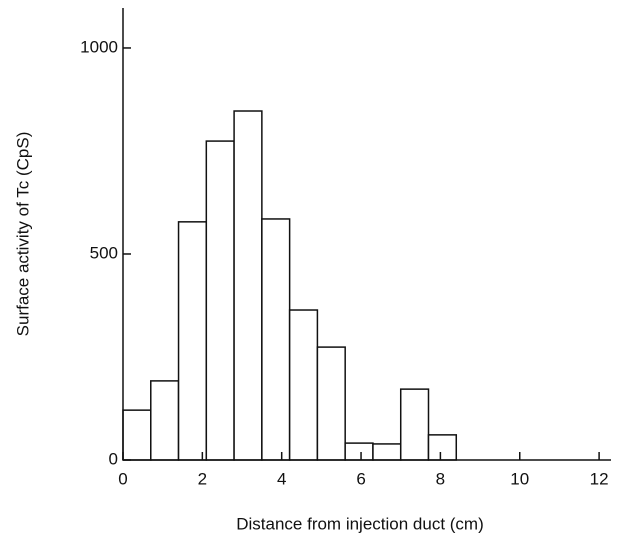 This screenshot has height=542, width=629. What do you see at coordinates (281, 478) in the screenshot?
I see `x-tick-label: 4` at bounding box center [281, 478].